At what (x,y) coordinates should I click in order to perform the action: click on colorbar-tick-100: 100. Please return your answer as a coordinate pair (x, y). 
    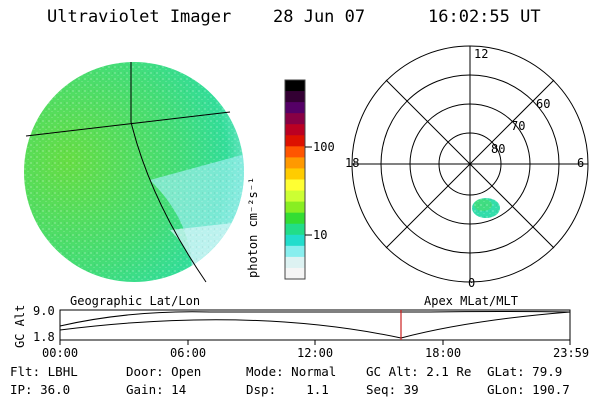
    Looking at the image, I should click on (324, 147).